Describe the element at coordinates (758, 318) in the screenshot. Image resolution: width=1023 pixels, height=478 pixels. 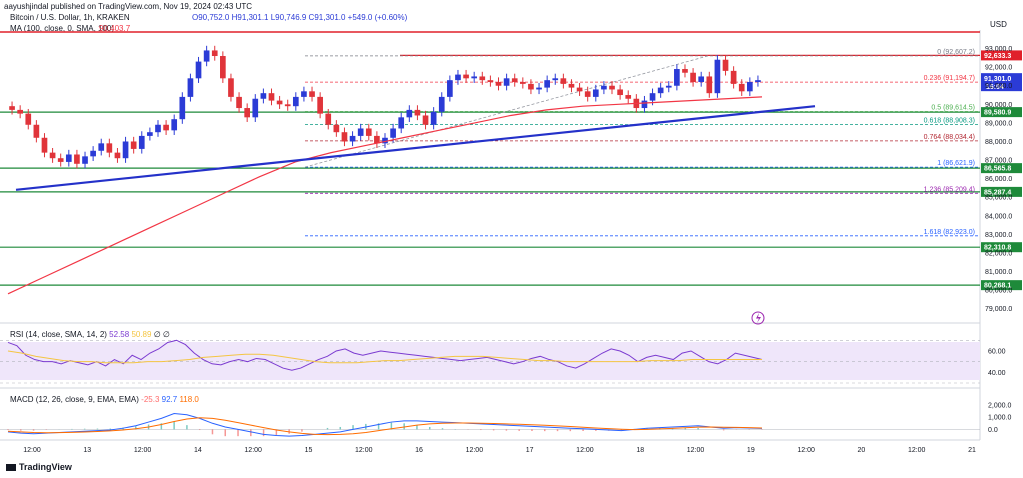
I see `lightning-icon` at that location.